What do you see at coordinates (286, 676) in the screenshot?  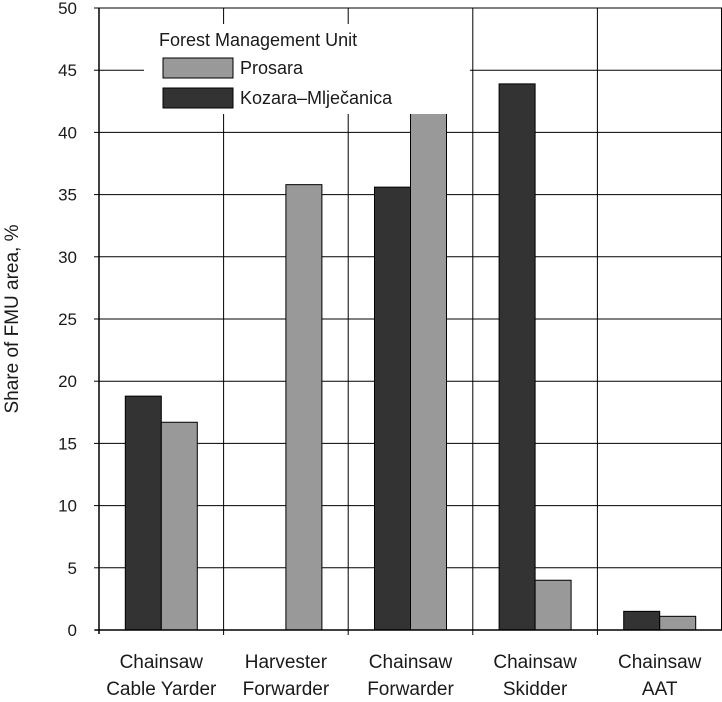 I see `x-category-label: Harvester Forwarder` at bounding box center [286, 676].